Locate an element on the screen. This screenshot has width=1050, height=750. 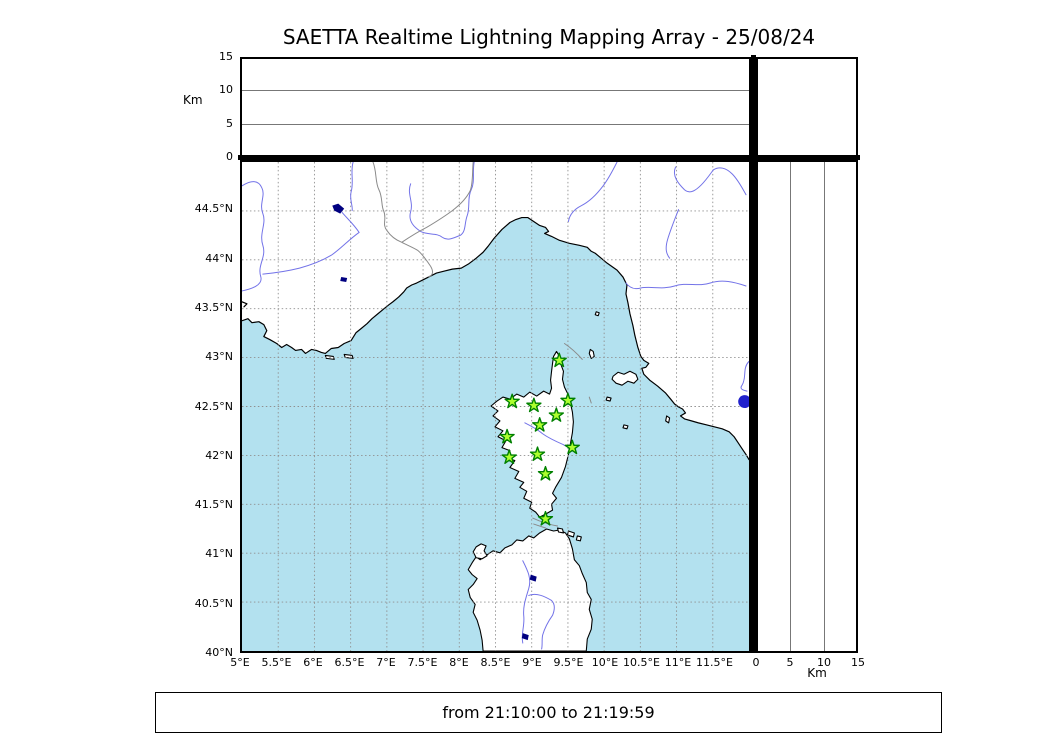
country-borders is located at coordinates (423, 220).